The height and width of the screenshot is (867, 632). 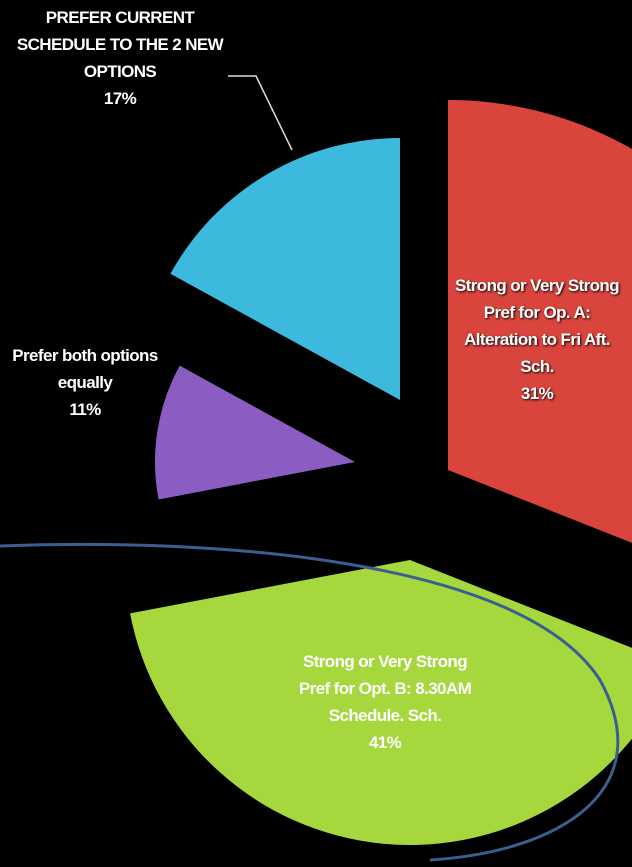 What do you see at coordinates (120, 98) in the screenshot?
I see `slice-value: 17%` at bounding box center [120, 98].